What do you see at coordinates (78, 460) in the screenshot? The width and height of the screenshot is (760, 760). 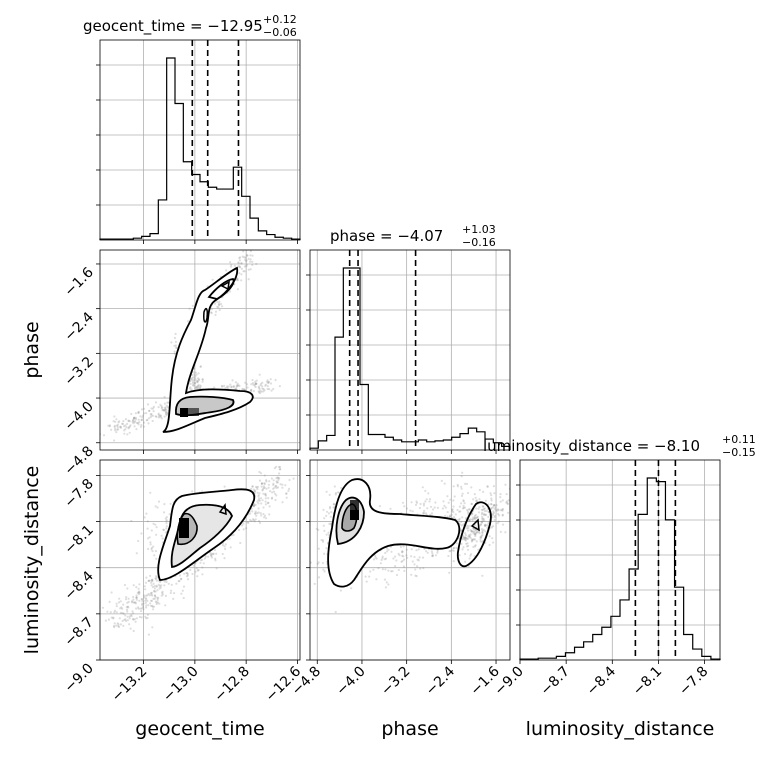 I see `ytick-label-phase-0: −4.8` at bounding box center [78, 460].